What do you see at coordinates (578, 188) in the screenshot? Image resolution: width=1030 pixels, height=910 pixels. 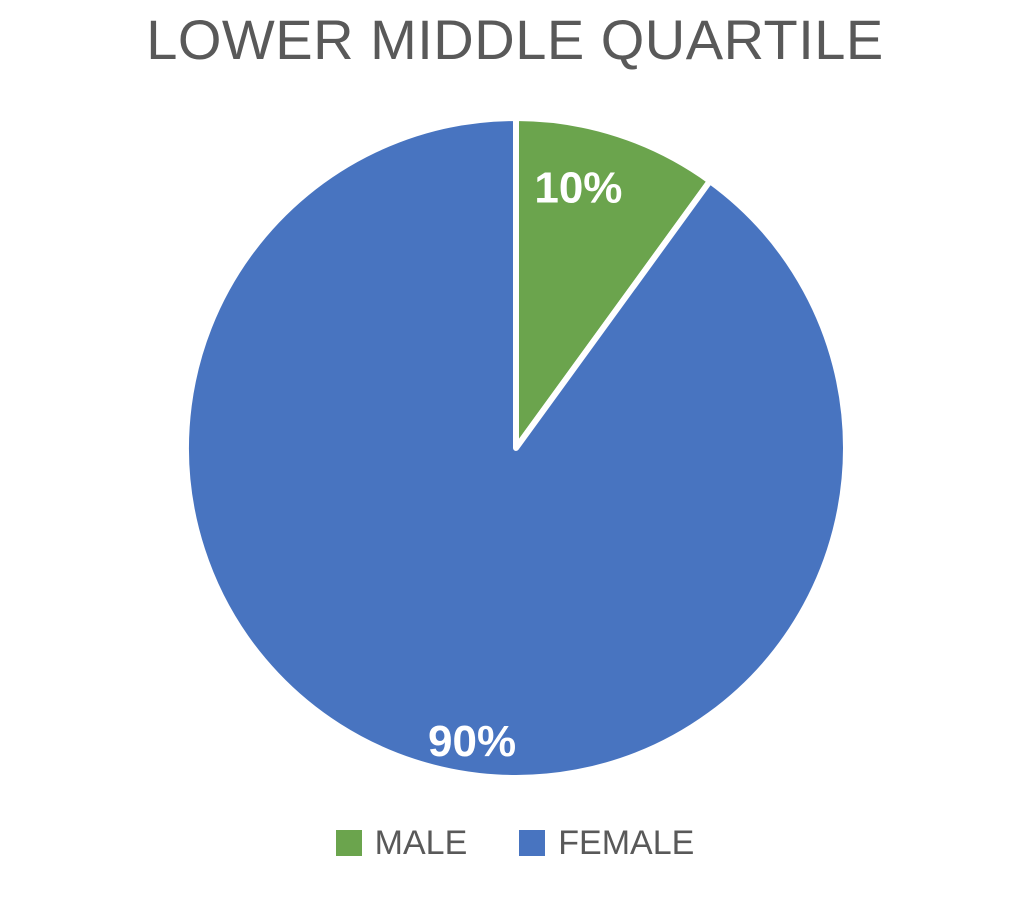 I see `slice-label-male: 10%` at bounding box center [578, 188].